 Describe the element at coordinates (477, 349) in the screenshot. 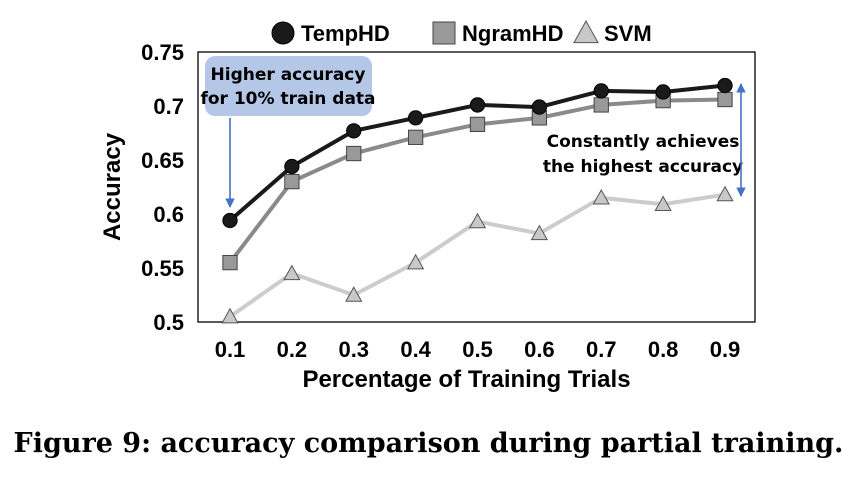

I see `x-tick-label: 0.5` at that location.